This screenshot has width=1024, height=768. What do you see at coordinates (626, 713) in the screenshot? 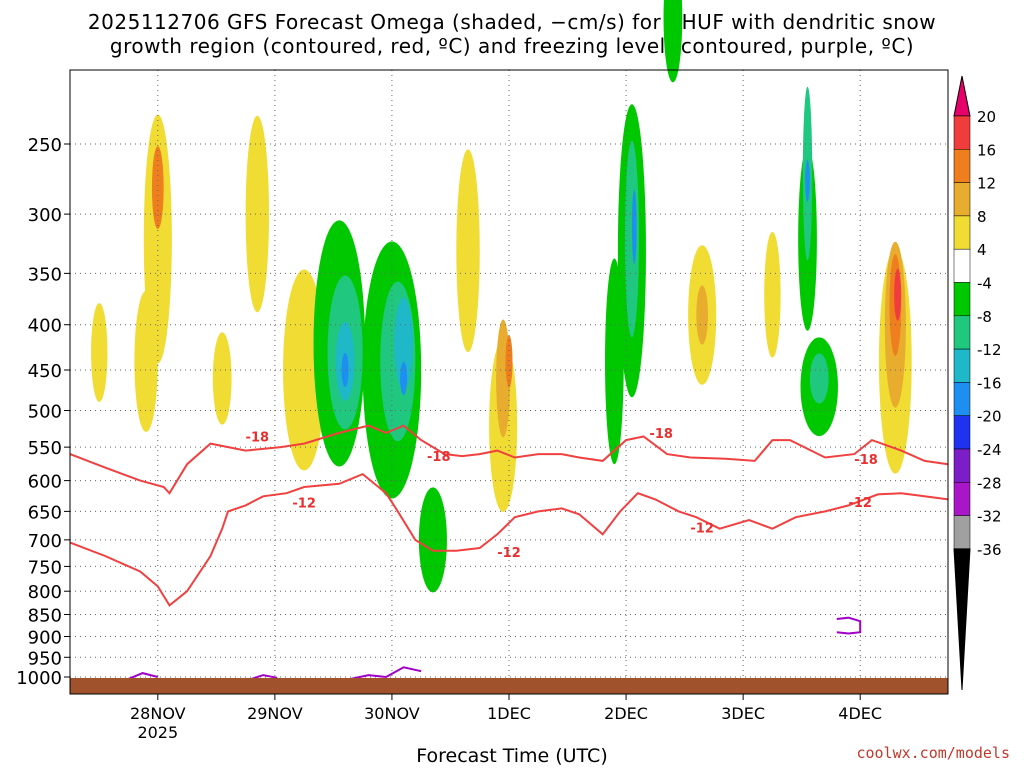
I see `x-tick-label: 2DEC` at bounding box center [626, 713].